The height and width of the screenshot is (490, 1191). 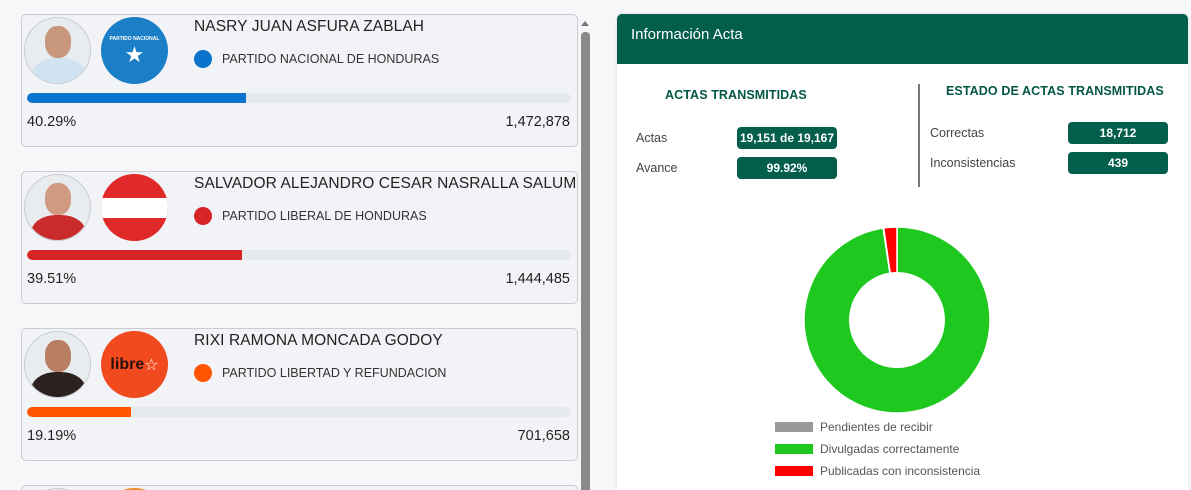 I want to click on party-row: PARTIDO NACIONAL DE HONDURAS, so click(x=316, y=59).